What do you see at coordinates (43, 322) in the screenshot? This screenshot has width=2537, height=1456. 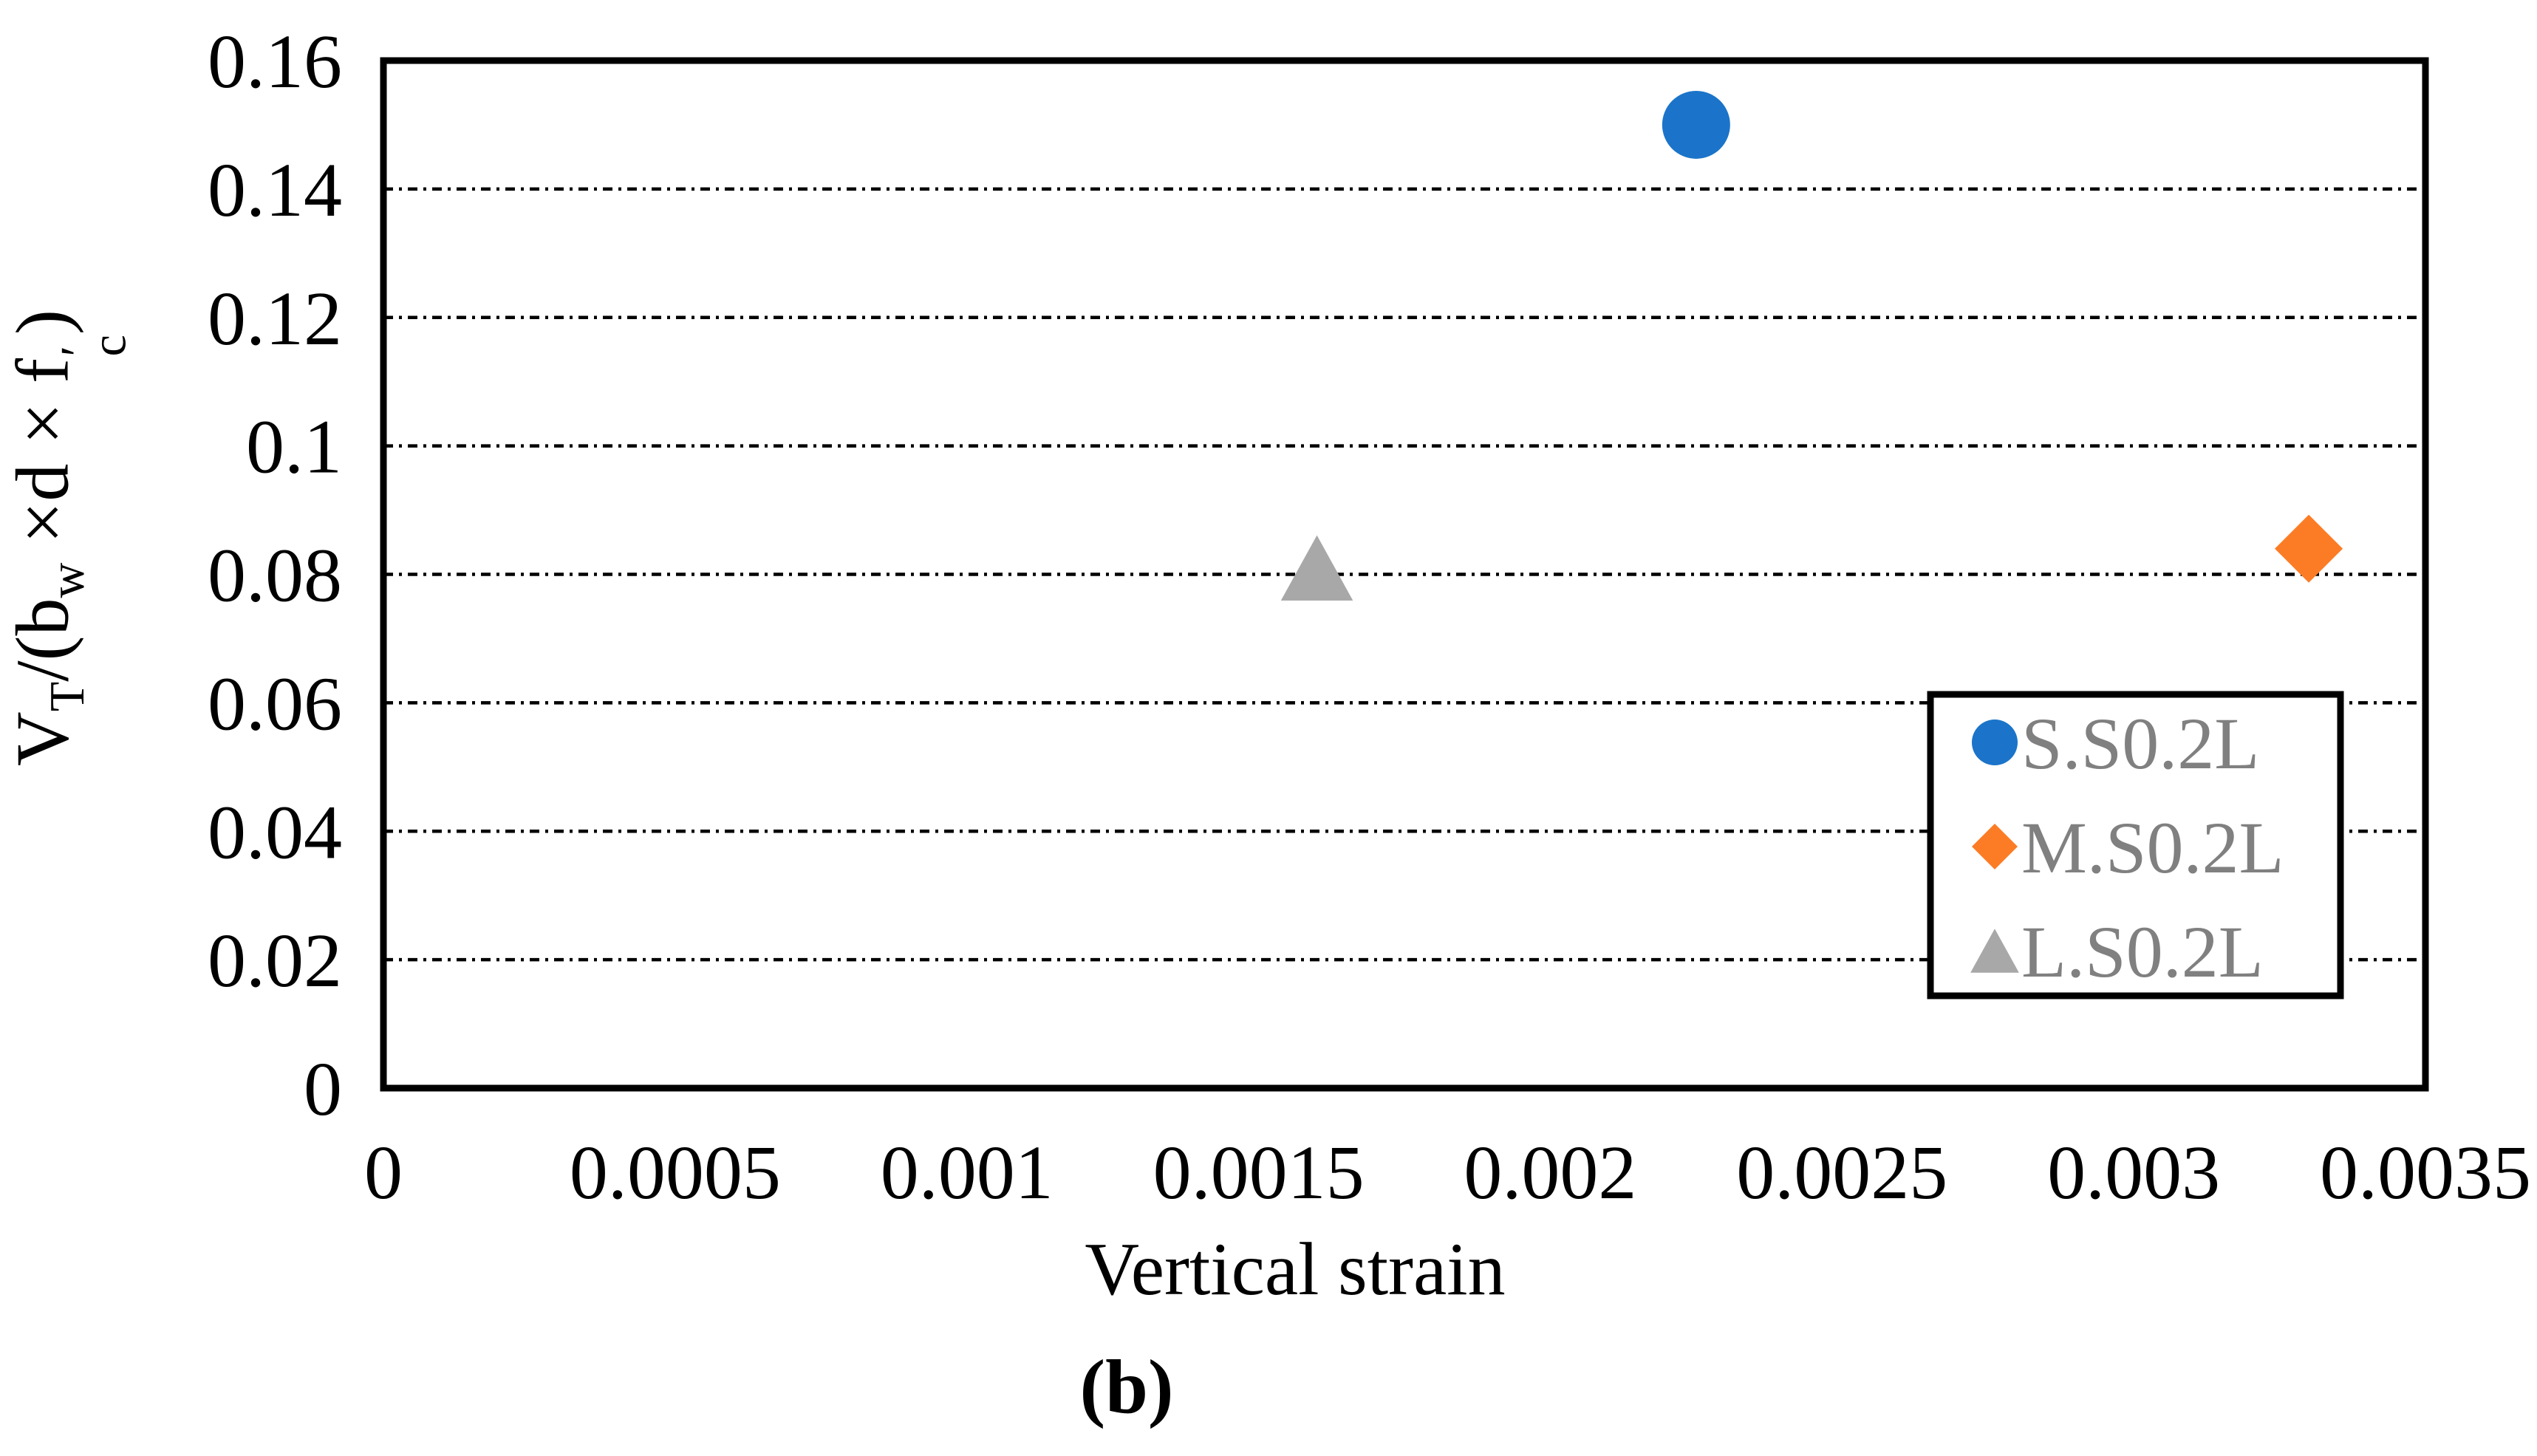 I see `ylabel-close: )` at bounding box center [43, 322].